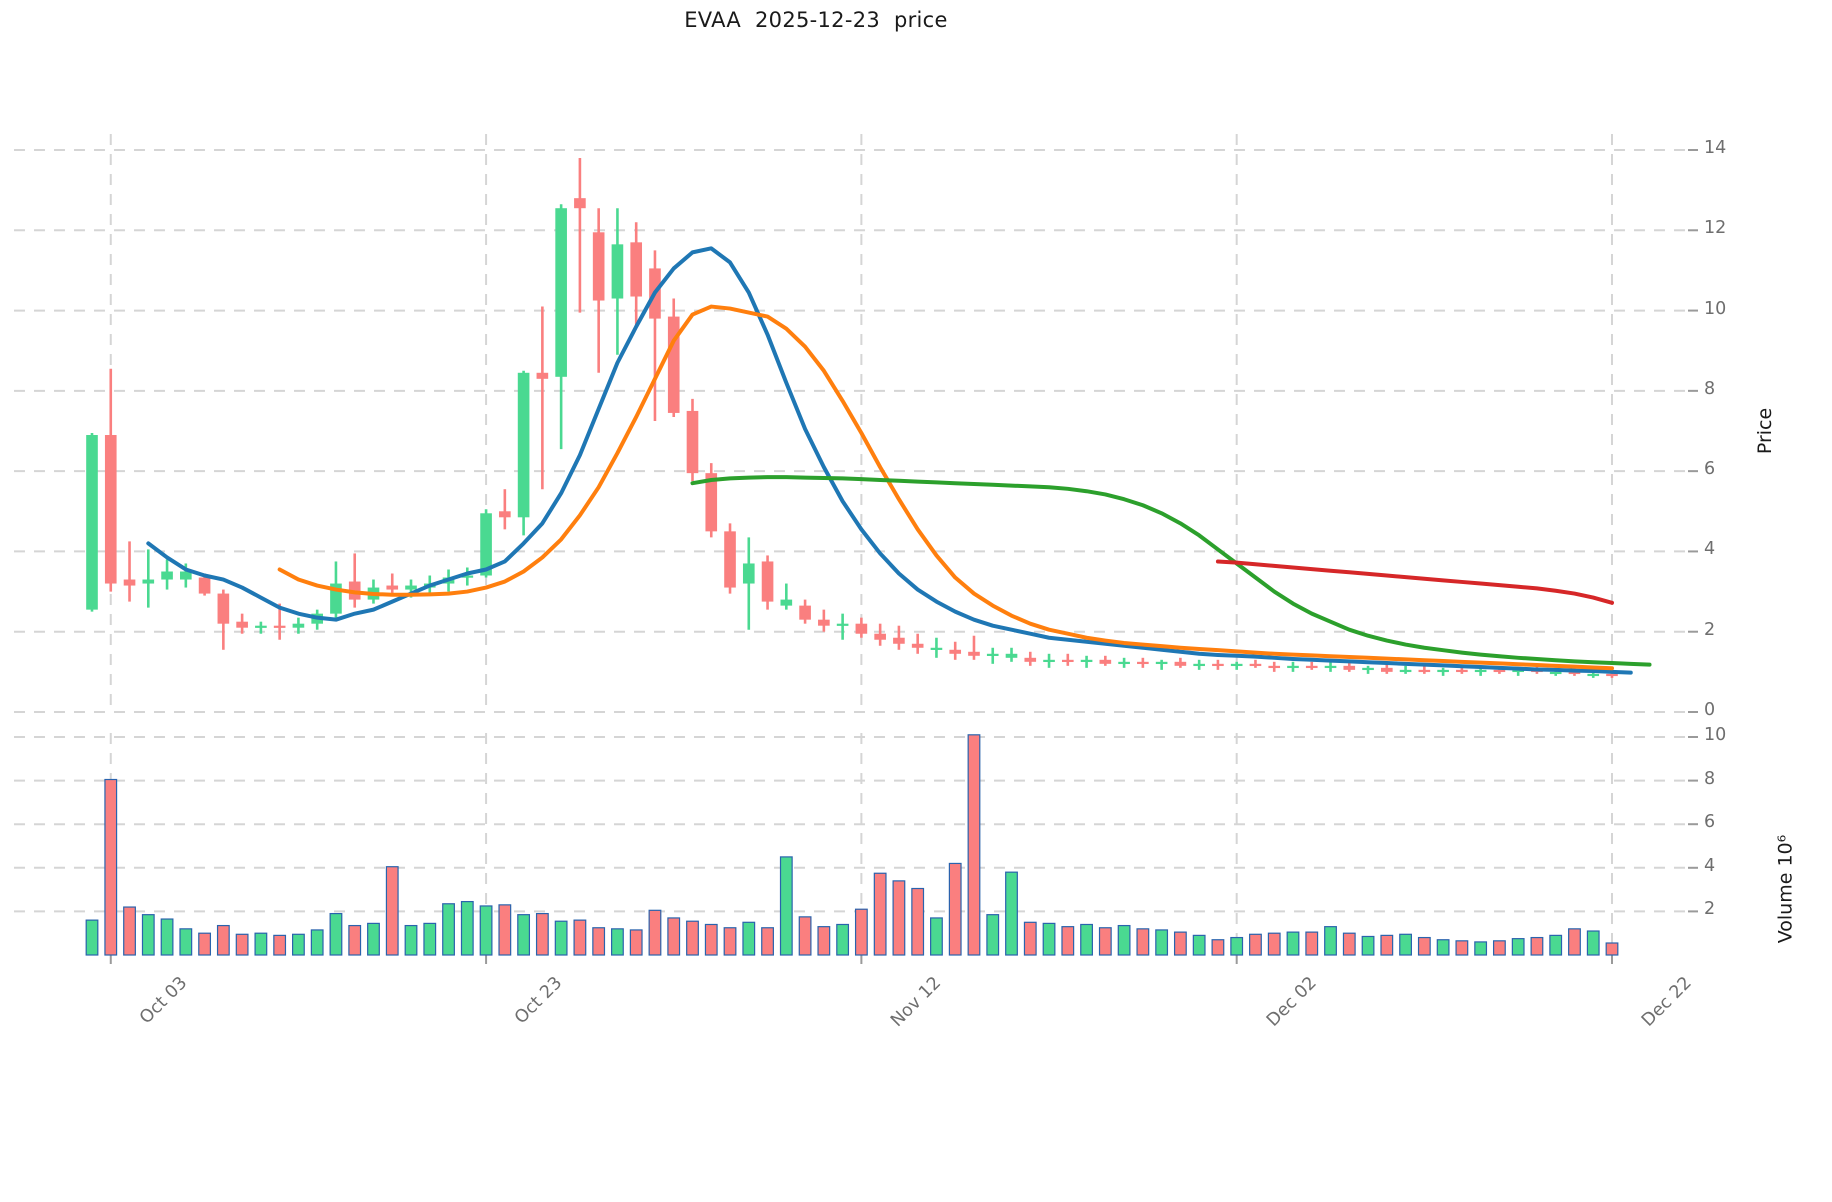 The height and width of the screenshot is (1202, 1832). What do you see at coordinates (1710, 778) in the screenshot?
I see `volume-tick-label: 8` at bounding box center [1710, 778].